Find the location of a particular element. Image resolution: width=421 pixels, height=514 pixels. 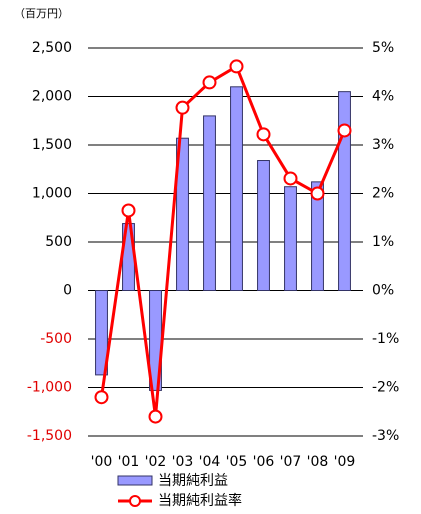

y2-tick-label: 0% is located at coordinates (383, 291).